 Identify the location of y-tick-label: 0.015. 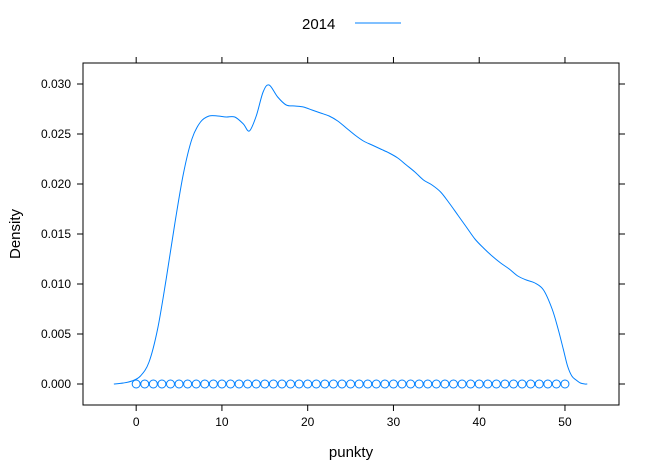
(56, 234).